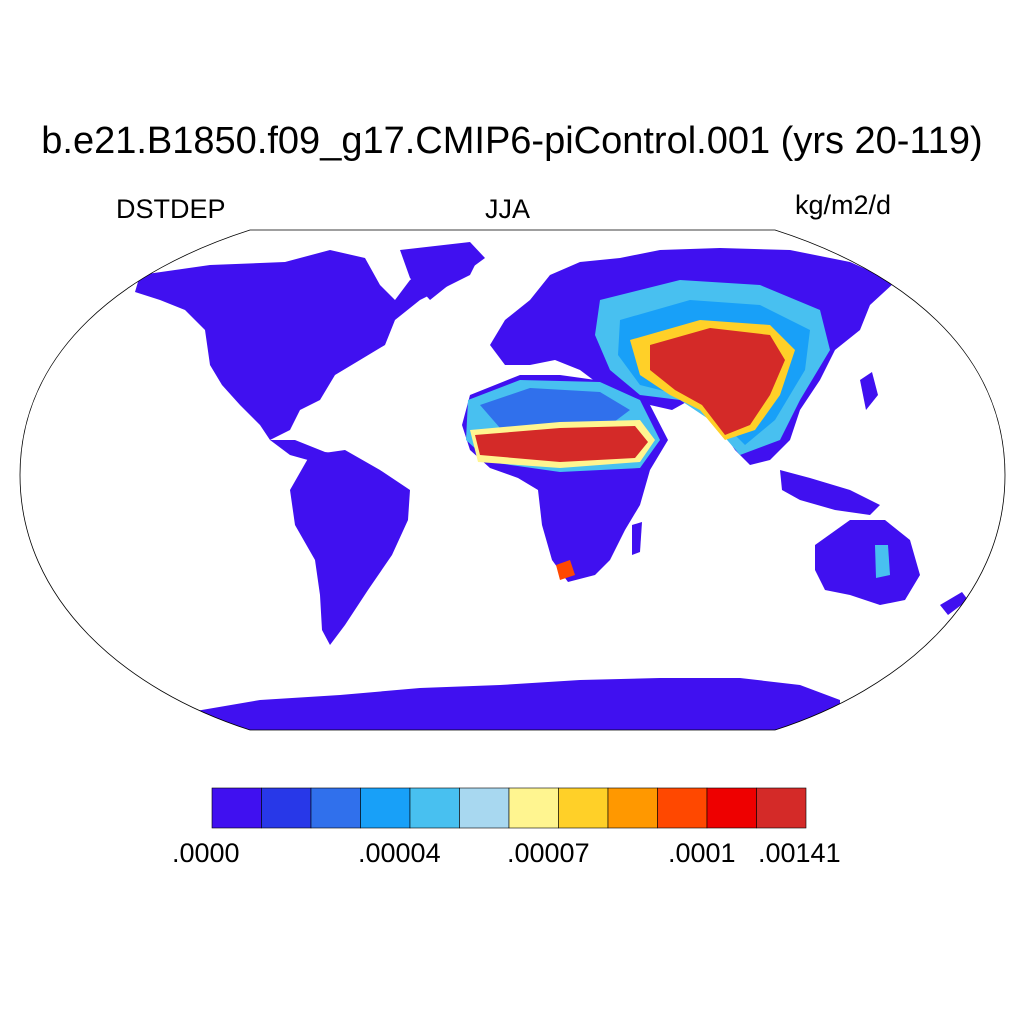 Image resolution: width=1024 pixels, height=1024 pixels. Describe the element at coordinates (867, 562) in the screenshot. I see `land-australia` at that location.